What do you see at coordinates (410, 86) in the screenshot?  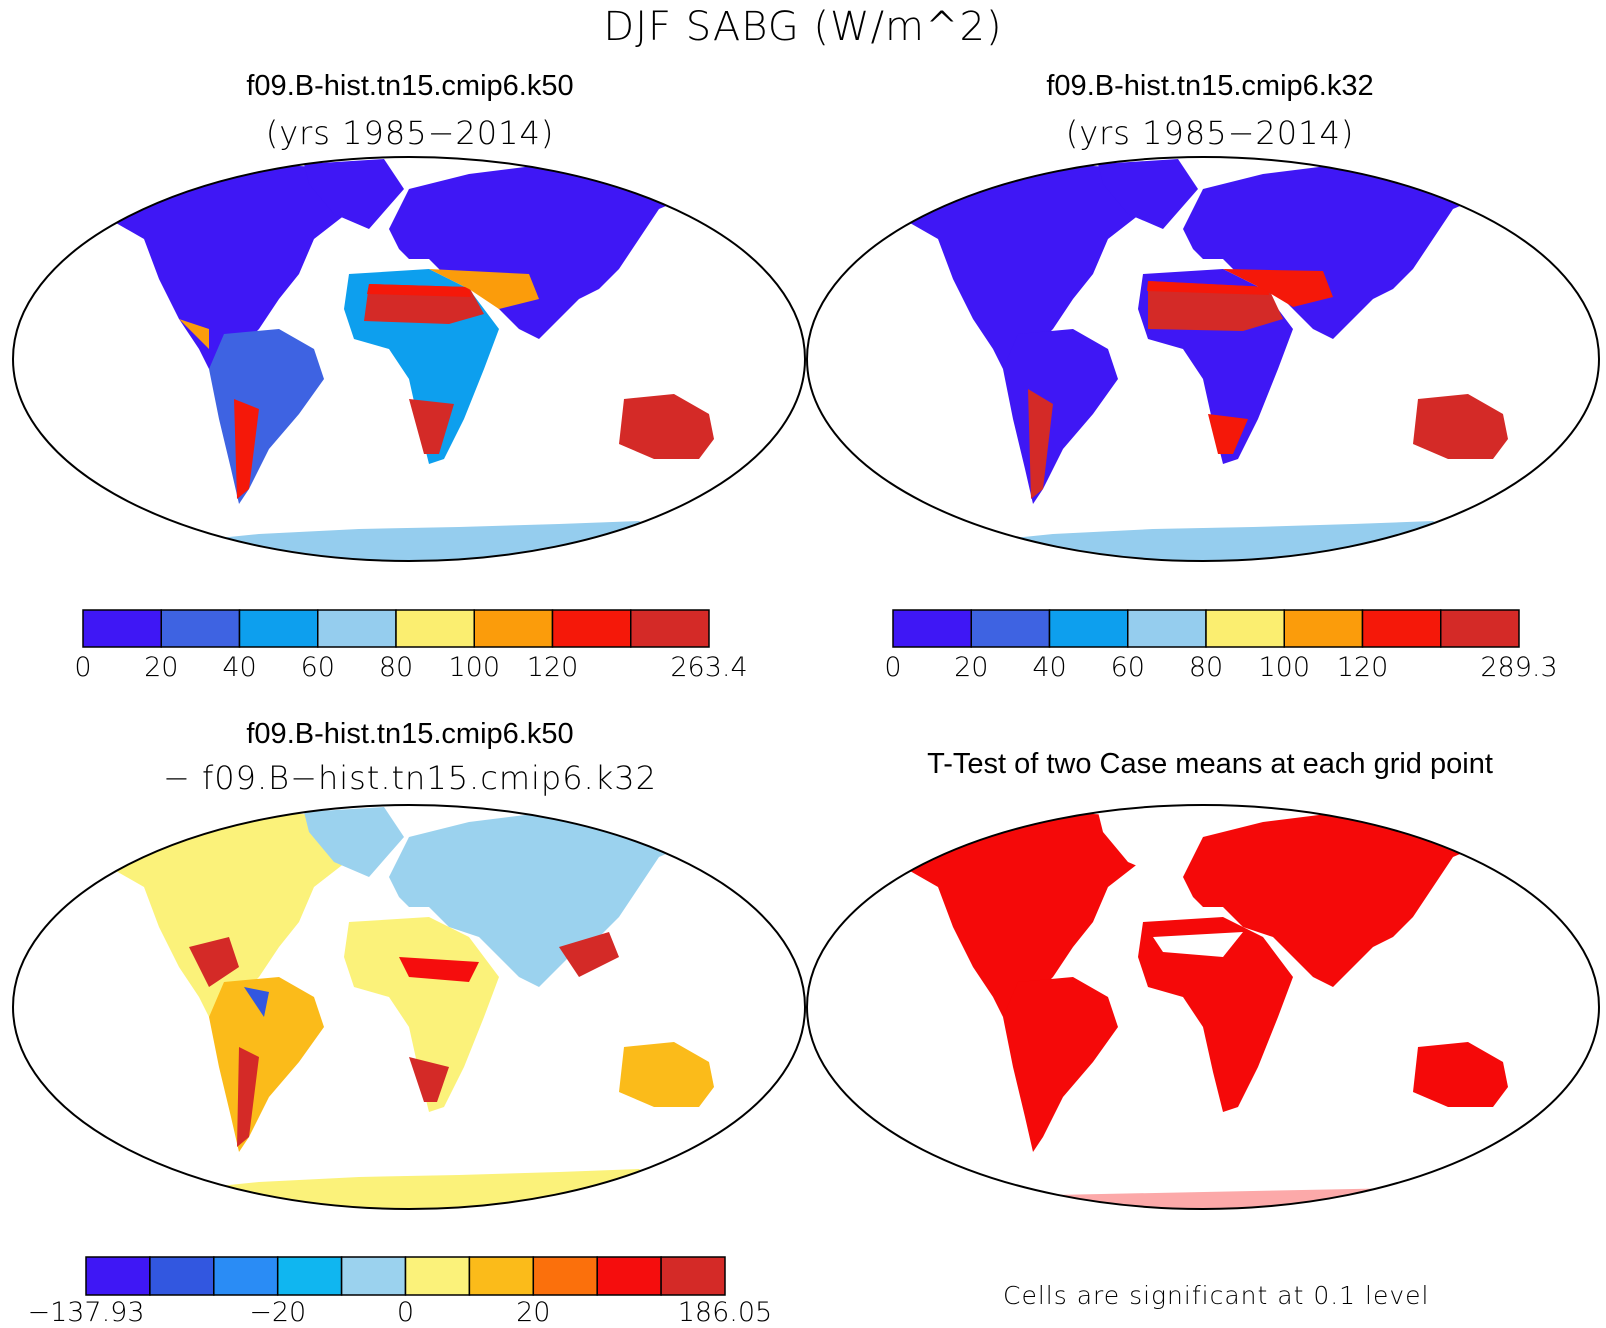 I see `panel-1-title: f09.B-hist.tn15.cmip6.k50` at bounding box center [410, 86].